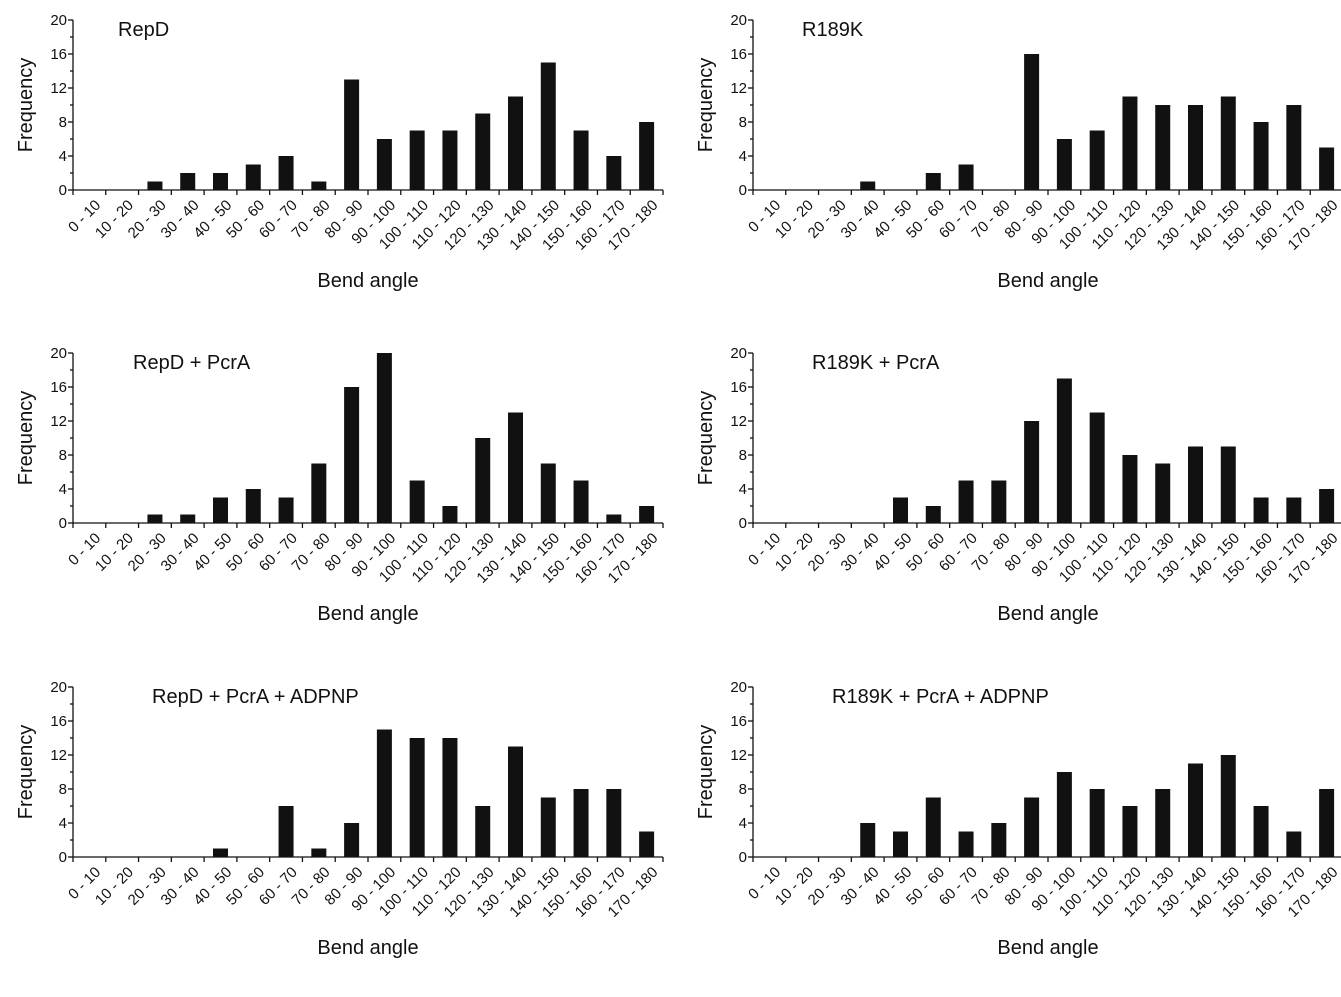 Image resolution: width=1341 pixels, height=997 pixels. I want to click on chart-title: RepD + PcrA, so click(192, 363).